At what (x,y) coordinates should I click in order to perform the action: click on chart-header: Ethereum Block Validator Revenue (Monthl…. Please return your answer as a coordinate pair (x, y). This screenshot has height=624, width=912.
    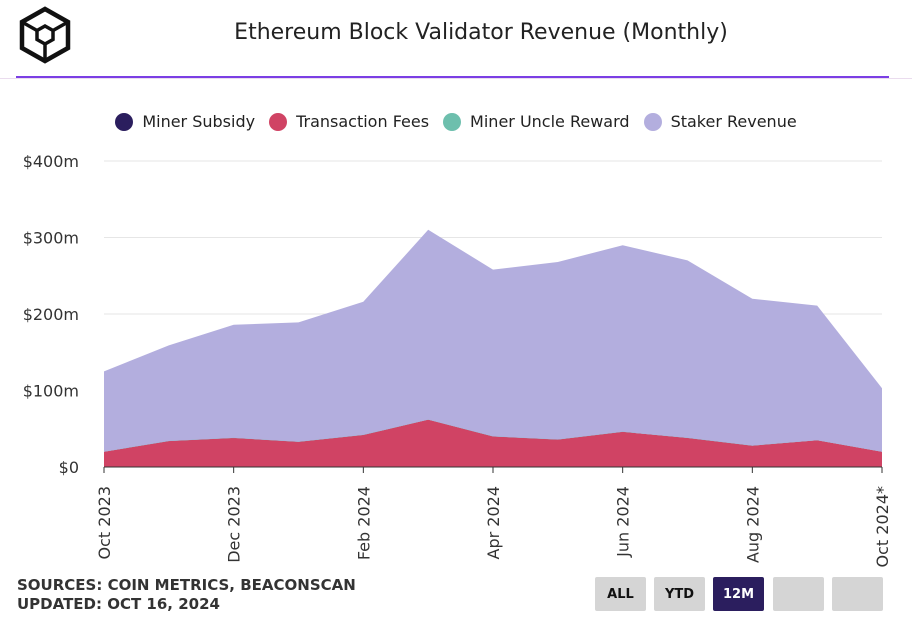
    Looking at the image, I should click on (456, 39).